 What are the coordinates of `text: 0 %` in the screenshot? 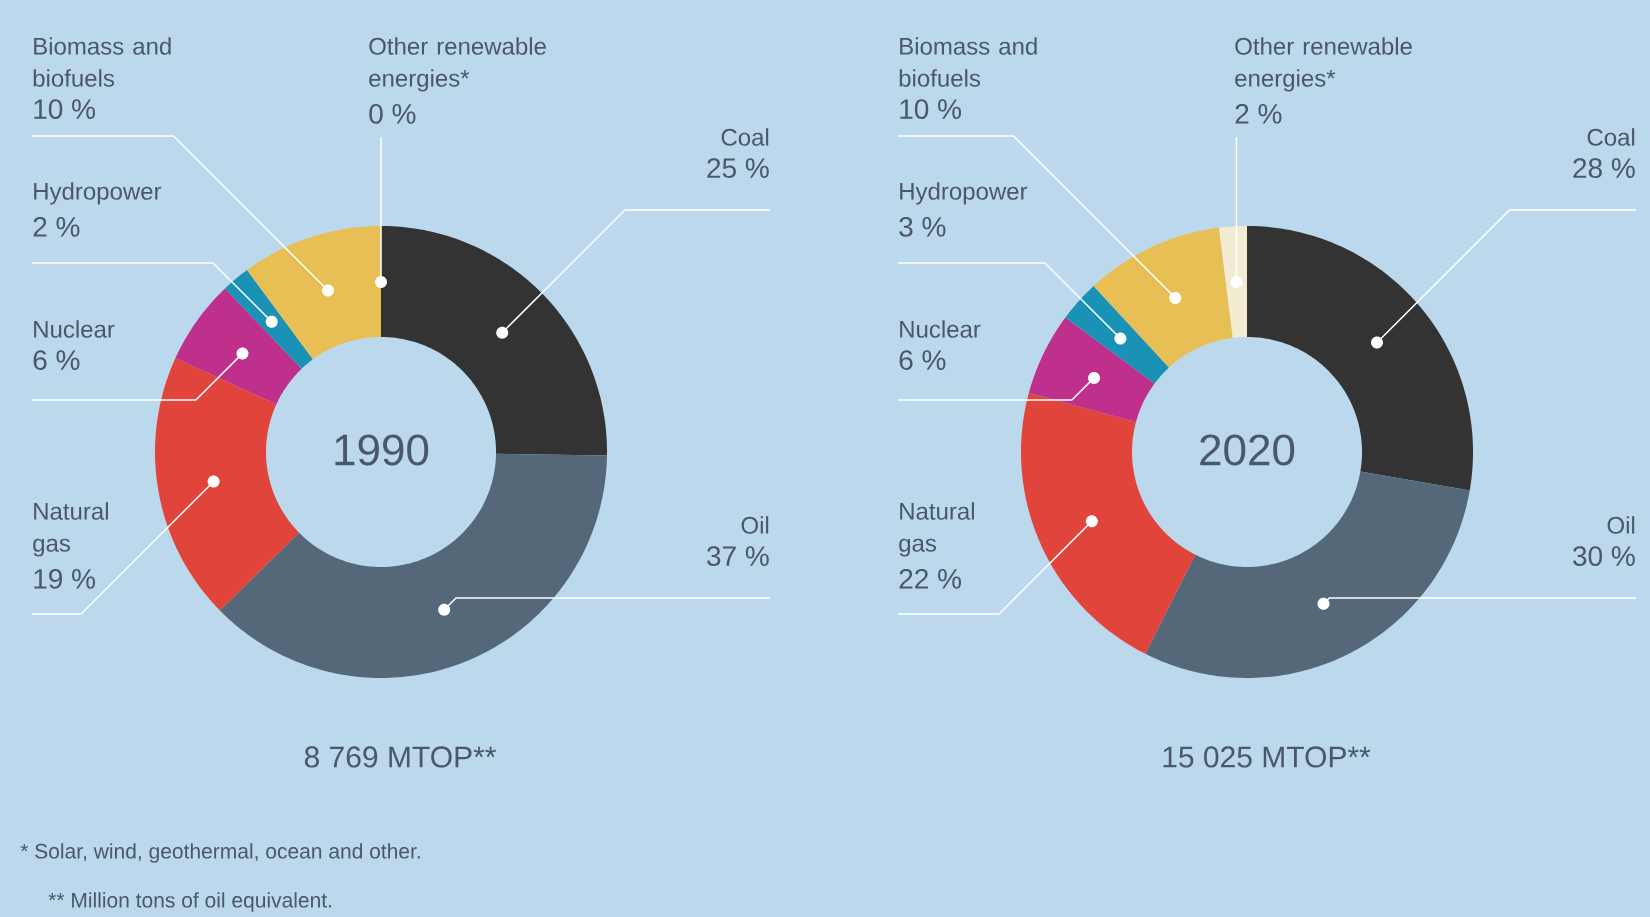 It's located at (392, 113).